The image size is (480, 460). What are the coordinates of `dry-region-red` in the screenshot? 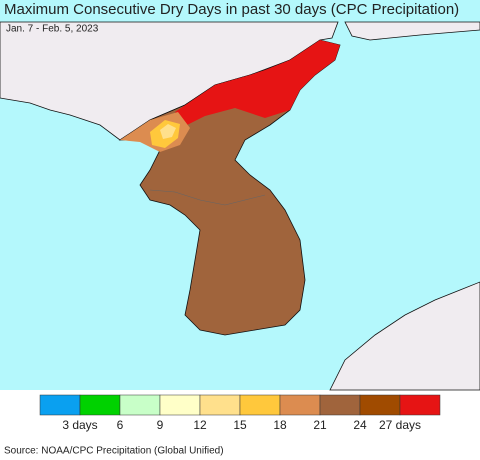 It's located at (257, 83).